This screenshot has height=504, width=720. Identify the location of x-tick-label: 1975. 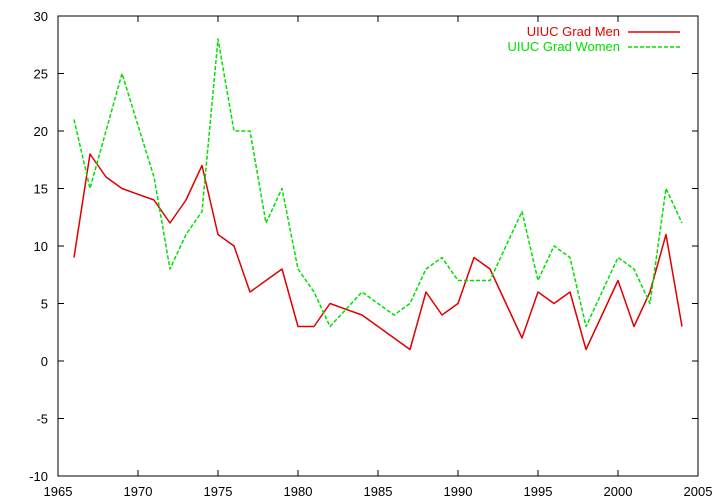
(218, 491).